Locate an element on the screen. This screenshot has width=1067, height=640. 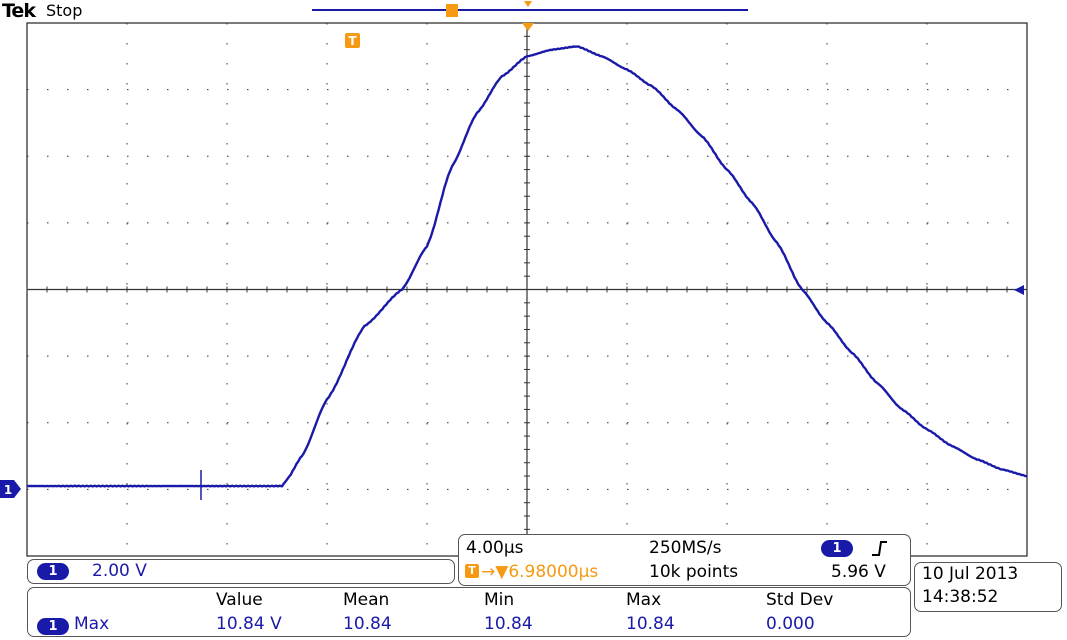
sample-rate: 250MS/s is located at coordinates (685, 548).